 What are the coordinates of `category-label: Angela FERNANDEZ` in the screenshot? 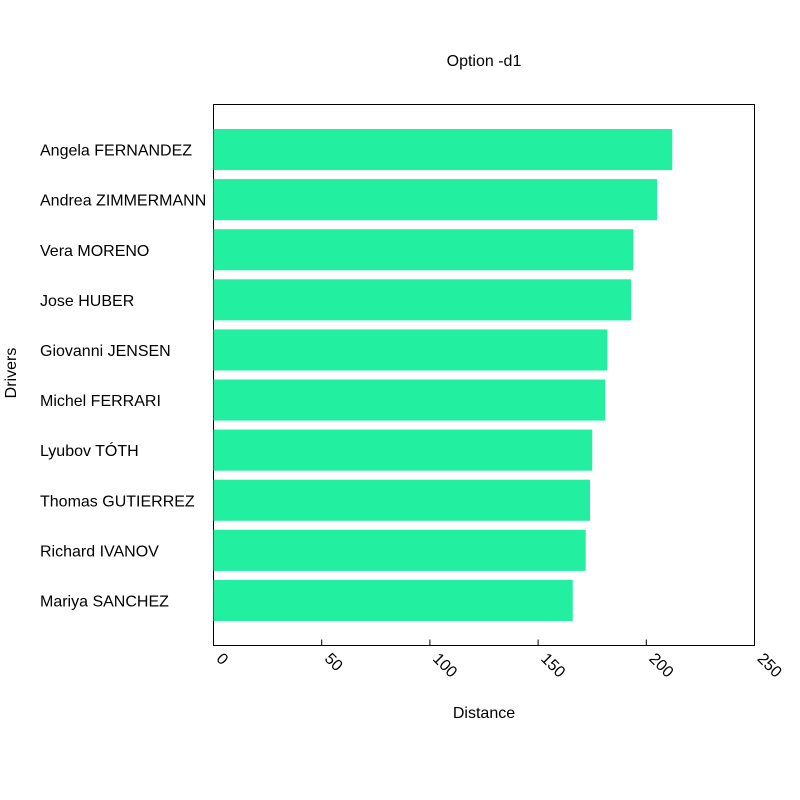 It's located at (116, 151).